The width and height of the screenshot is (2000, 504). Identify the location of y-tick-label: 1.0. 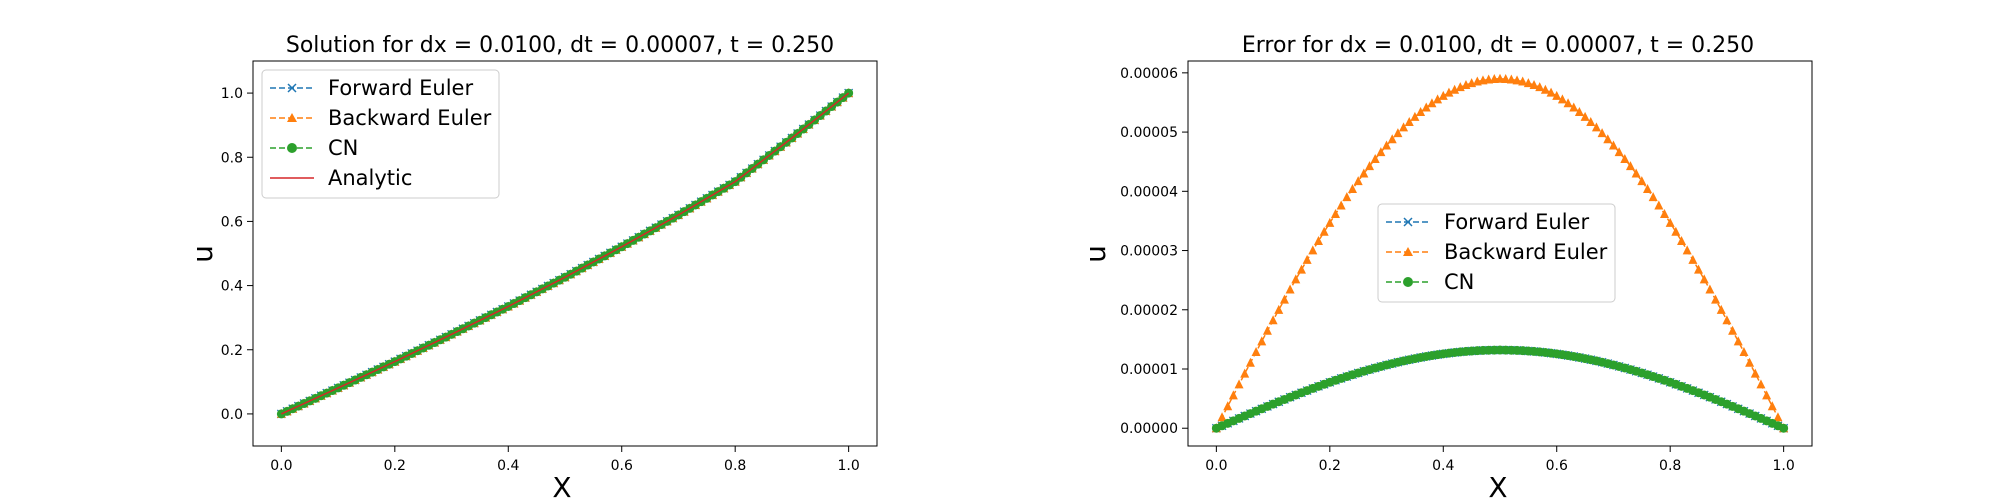
(232, 94).